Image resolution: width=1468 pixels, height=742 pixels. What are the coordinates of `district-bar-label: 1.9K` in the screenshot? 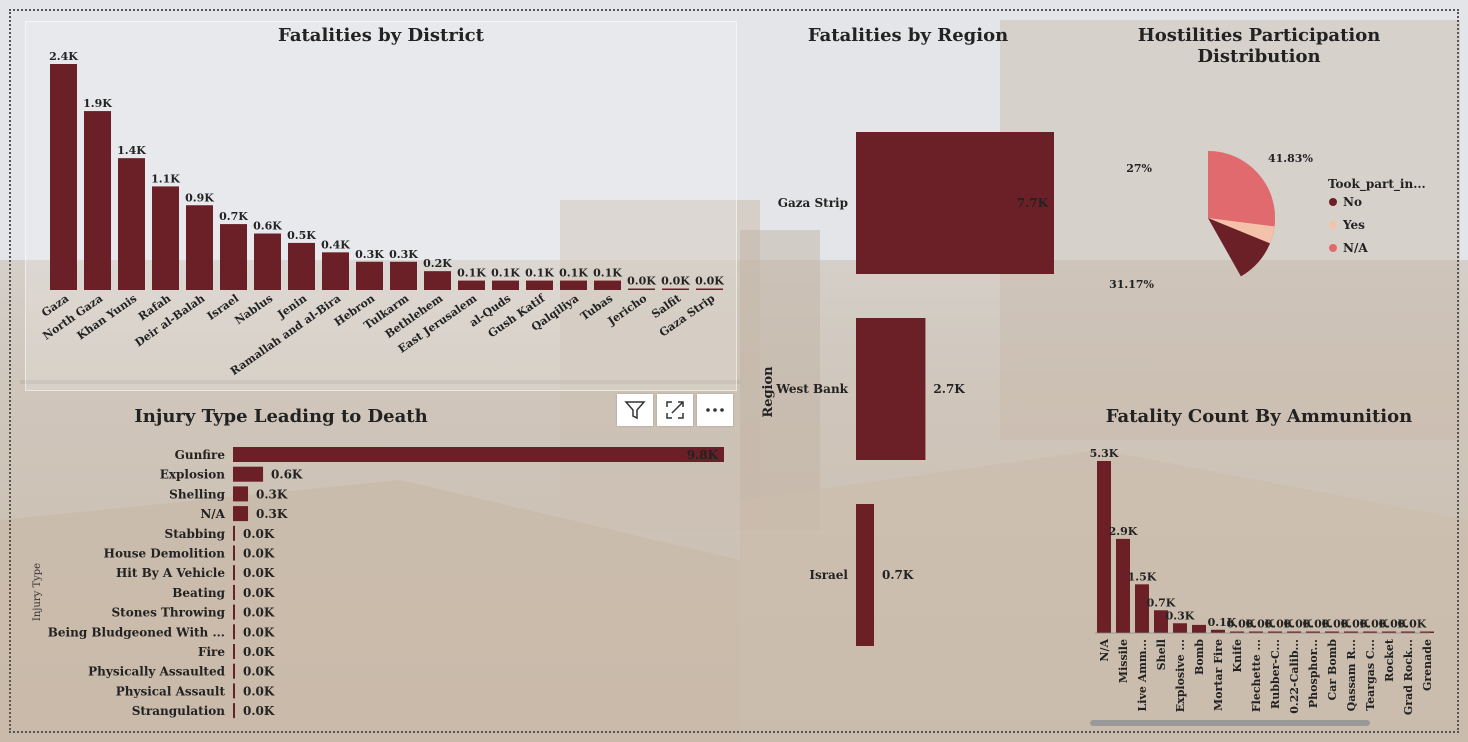 It's located at (97, 103).